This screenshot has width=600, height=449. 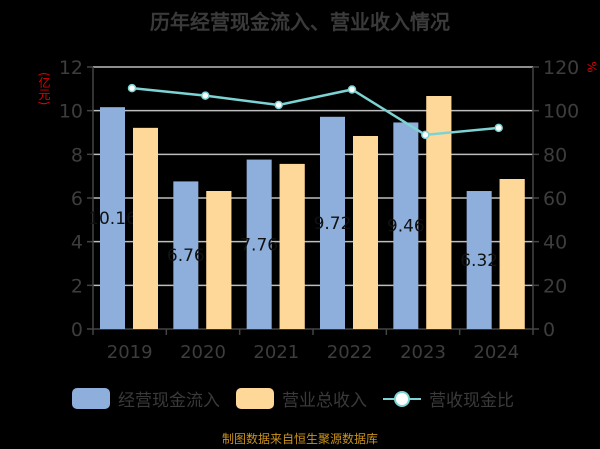 I want to click on bar-value-label: 10.16, so click(x=112, y=219).